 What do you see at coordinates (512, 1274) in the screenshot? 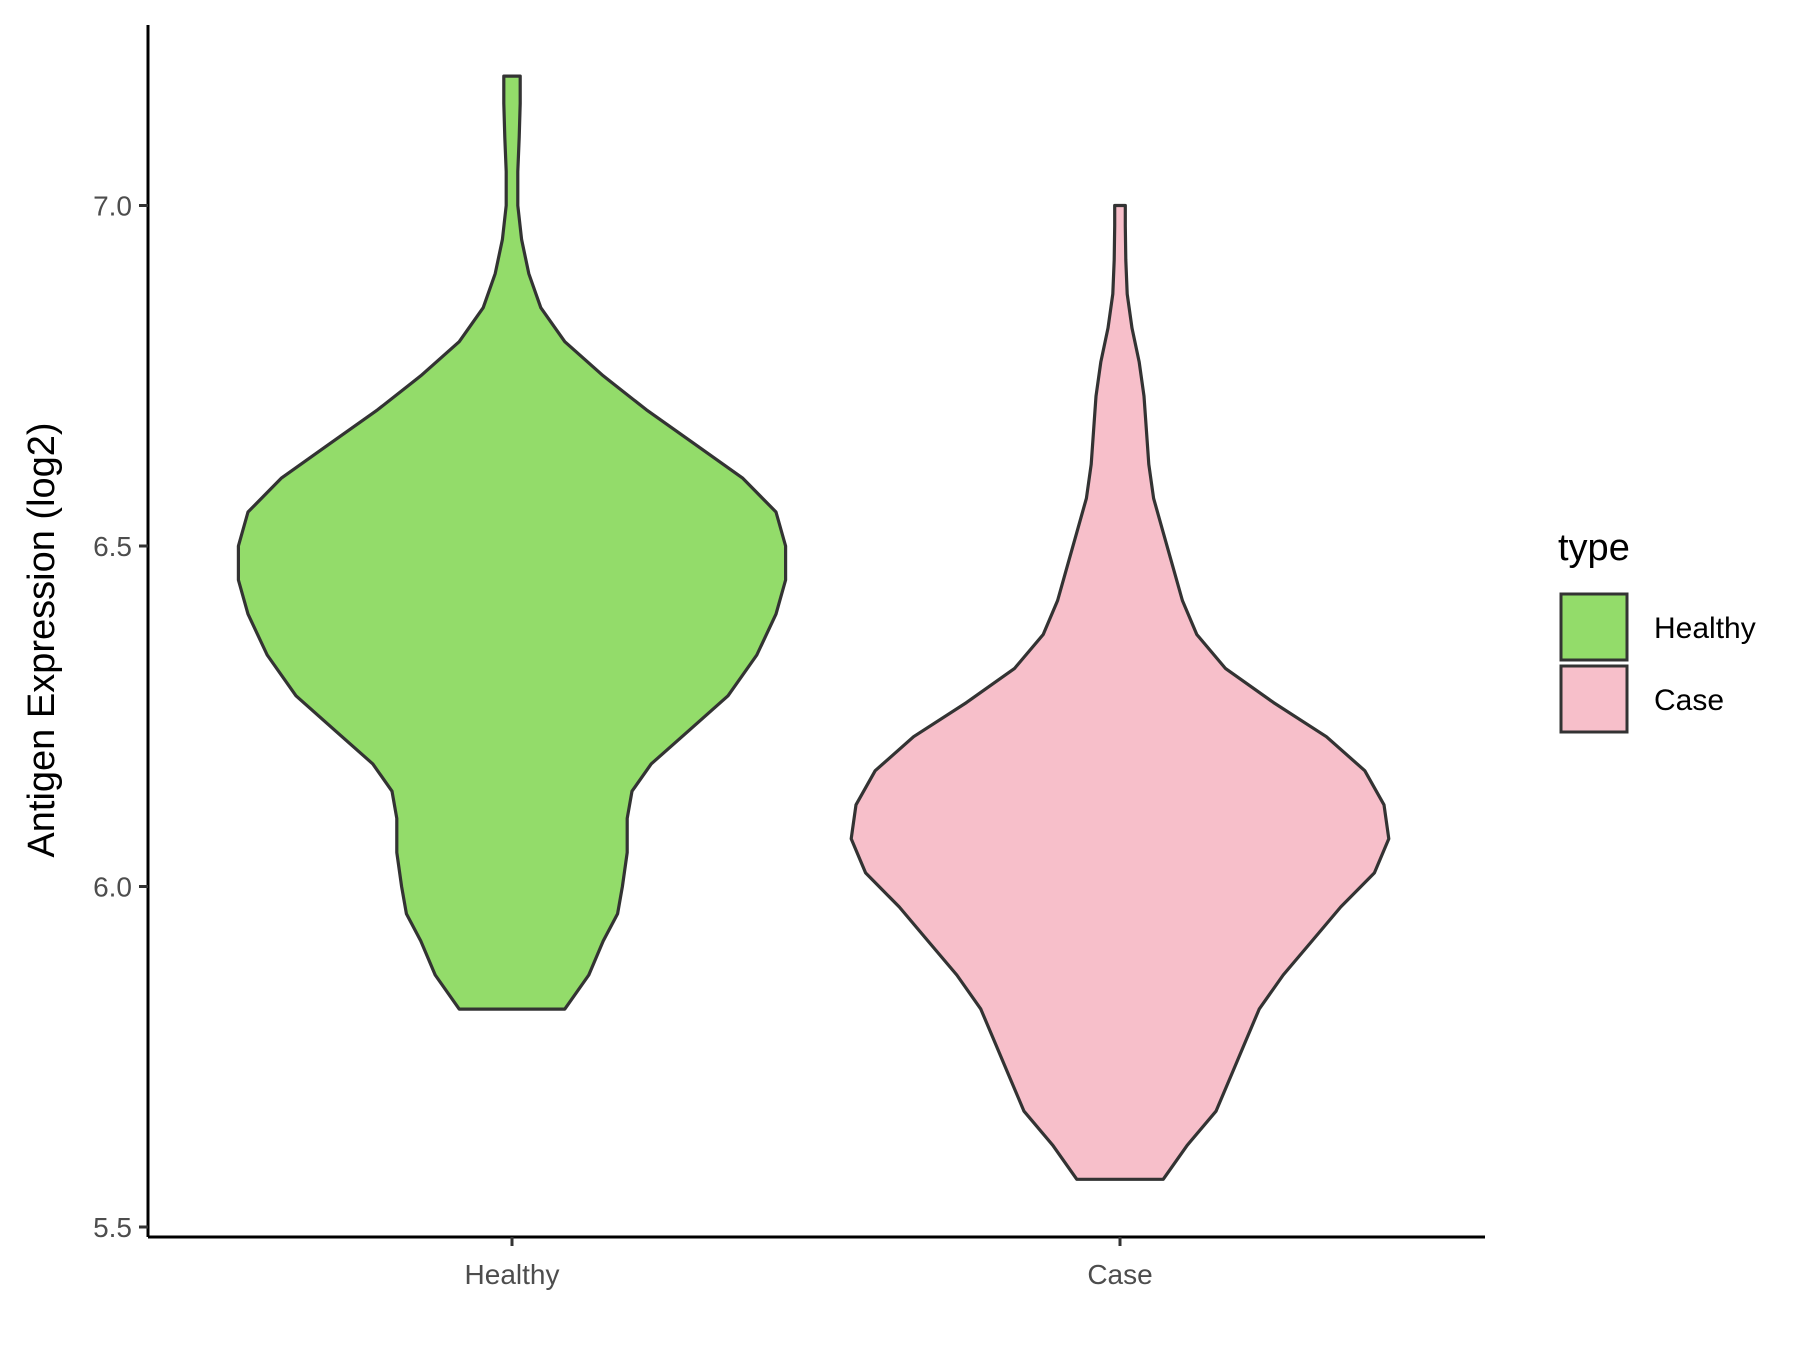
I see `x-tick-label: Healthy` at bounding box center [512, 1274].